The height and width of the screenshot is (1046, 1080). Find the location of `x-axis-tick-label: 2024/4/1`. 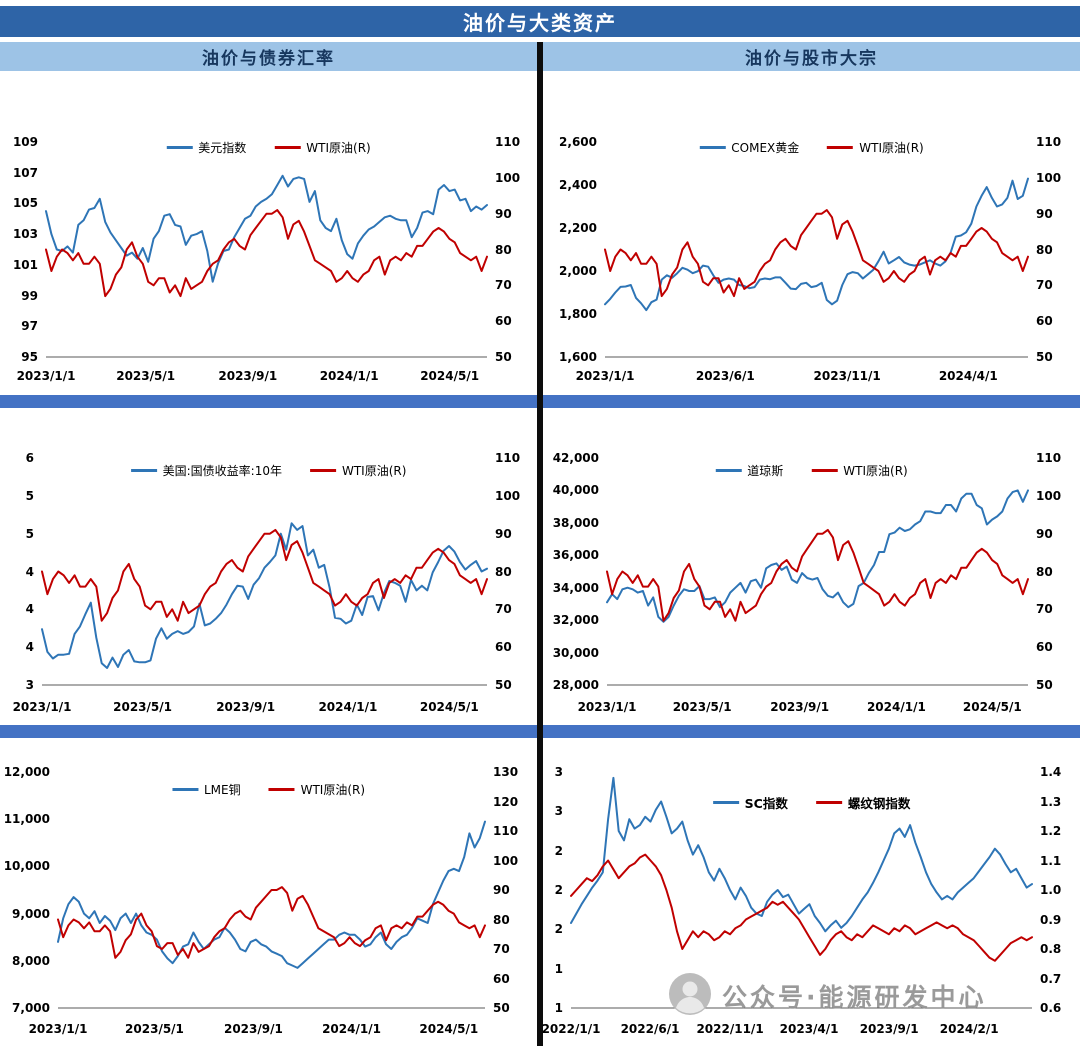

x-axis-tick-label: 2024/4/1 is located at coordinates (968, 376).